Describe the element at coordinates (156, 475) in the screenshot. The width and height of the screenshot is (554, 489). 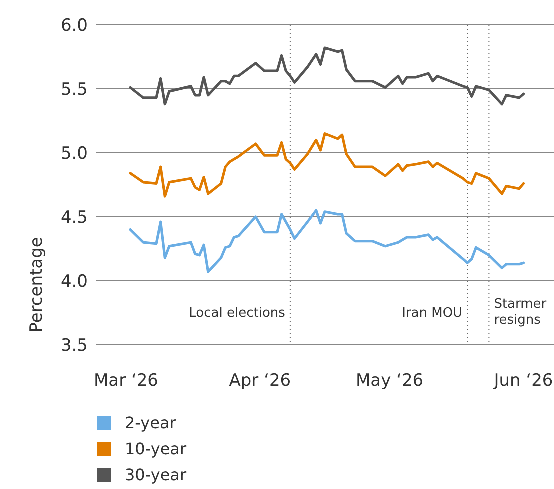
I see `legend-label: 30-year` at that location.